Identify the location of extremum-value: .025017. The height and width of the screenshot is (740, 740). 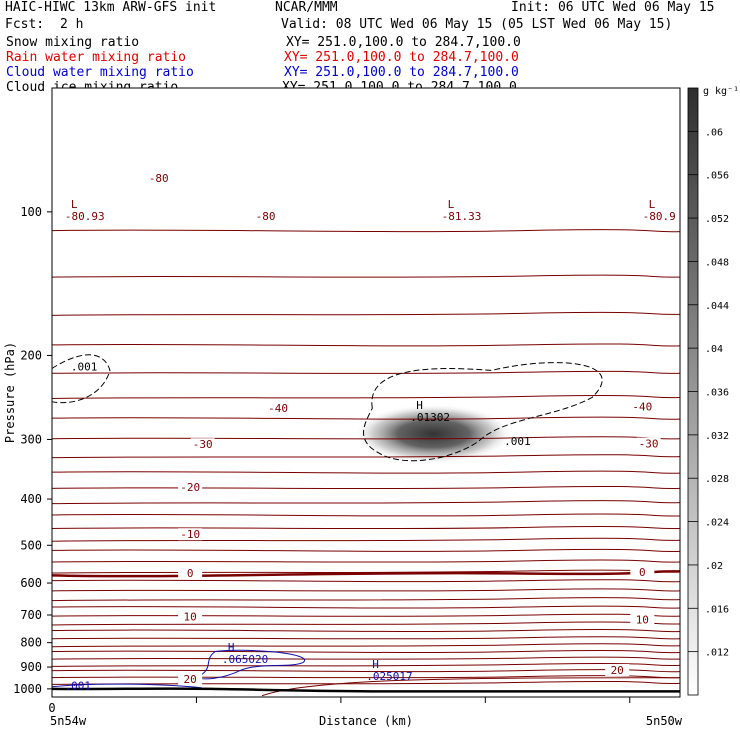
(389, 676).